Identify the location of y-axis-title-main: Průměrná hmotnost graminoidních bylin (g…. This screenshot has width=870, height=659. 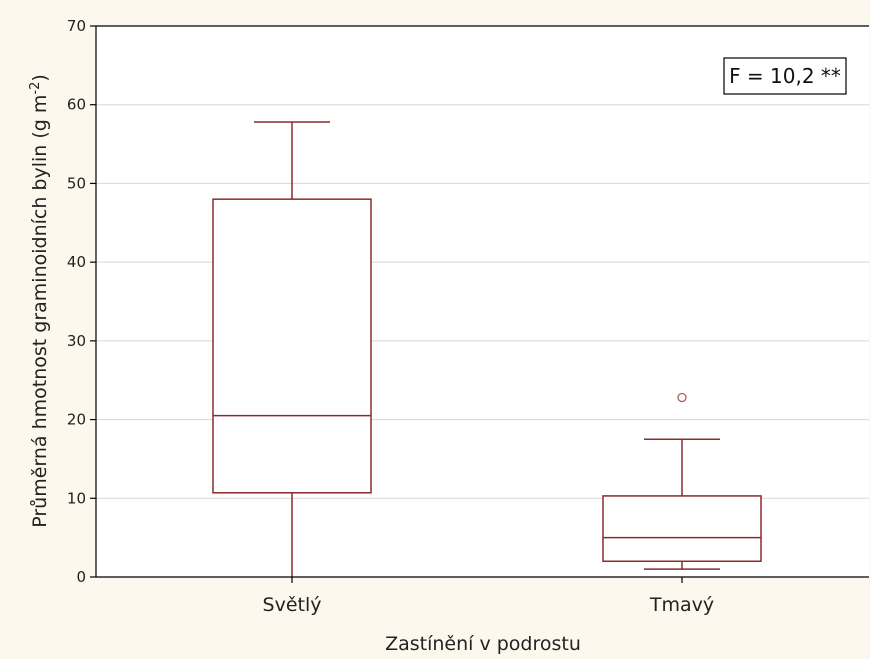
(40, 311).